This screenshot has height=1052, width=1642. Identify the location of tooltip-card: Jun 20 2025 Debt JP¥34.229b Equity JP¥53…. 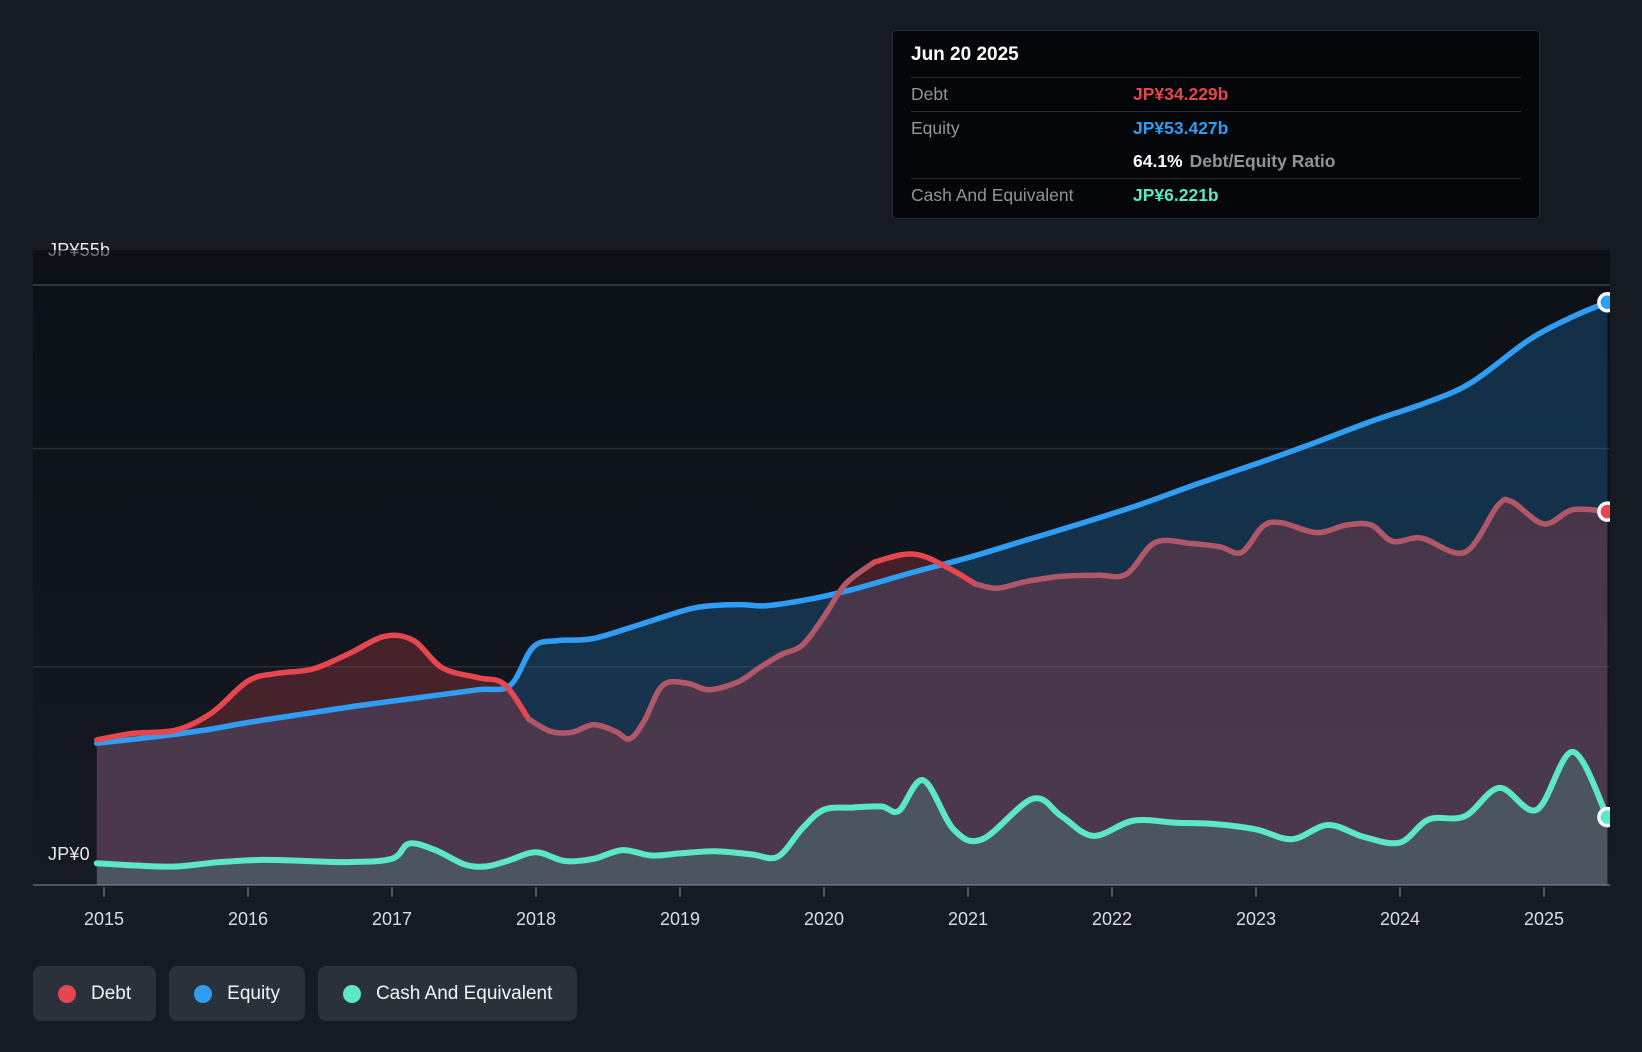
(1216, 124).